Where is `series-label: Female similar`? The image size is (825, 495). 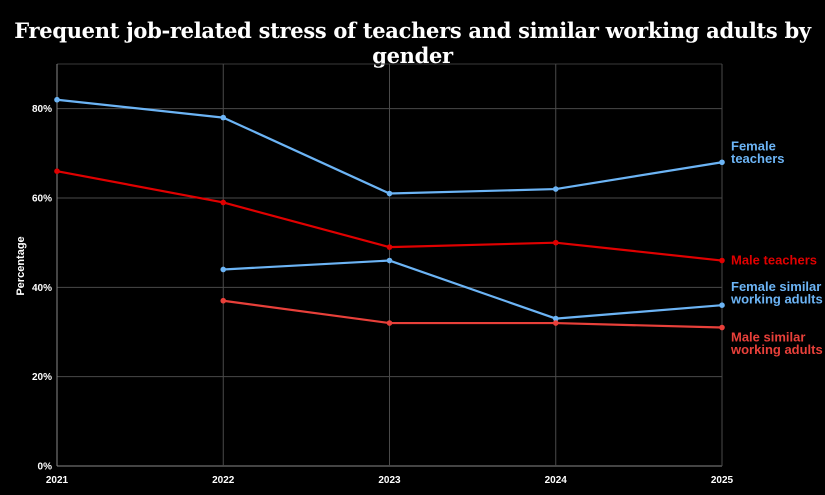
series-label: Female similar is located at coordinates (776, 286).